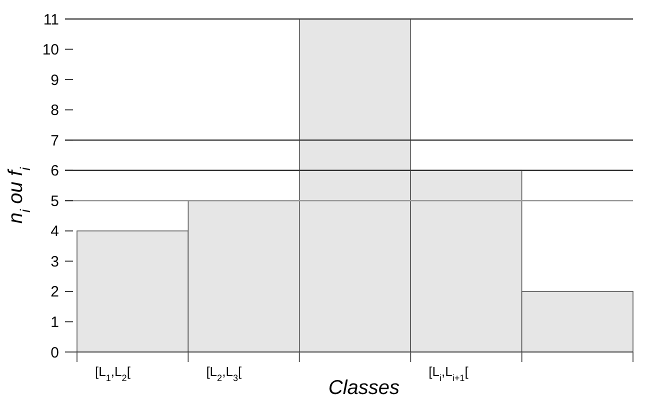 The width and height of the screenshot is (650, 409). I want to click on y-tick-label: 0, so click(54, 353).